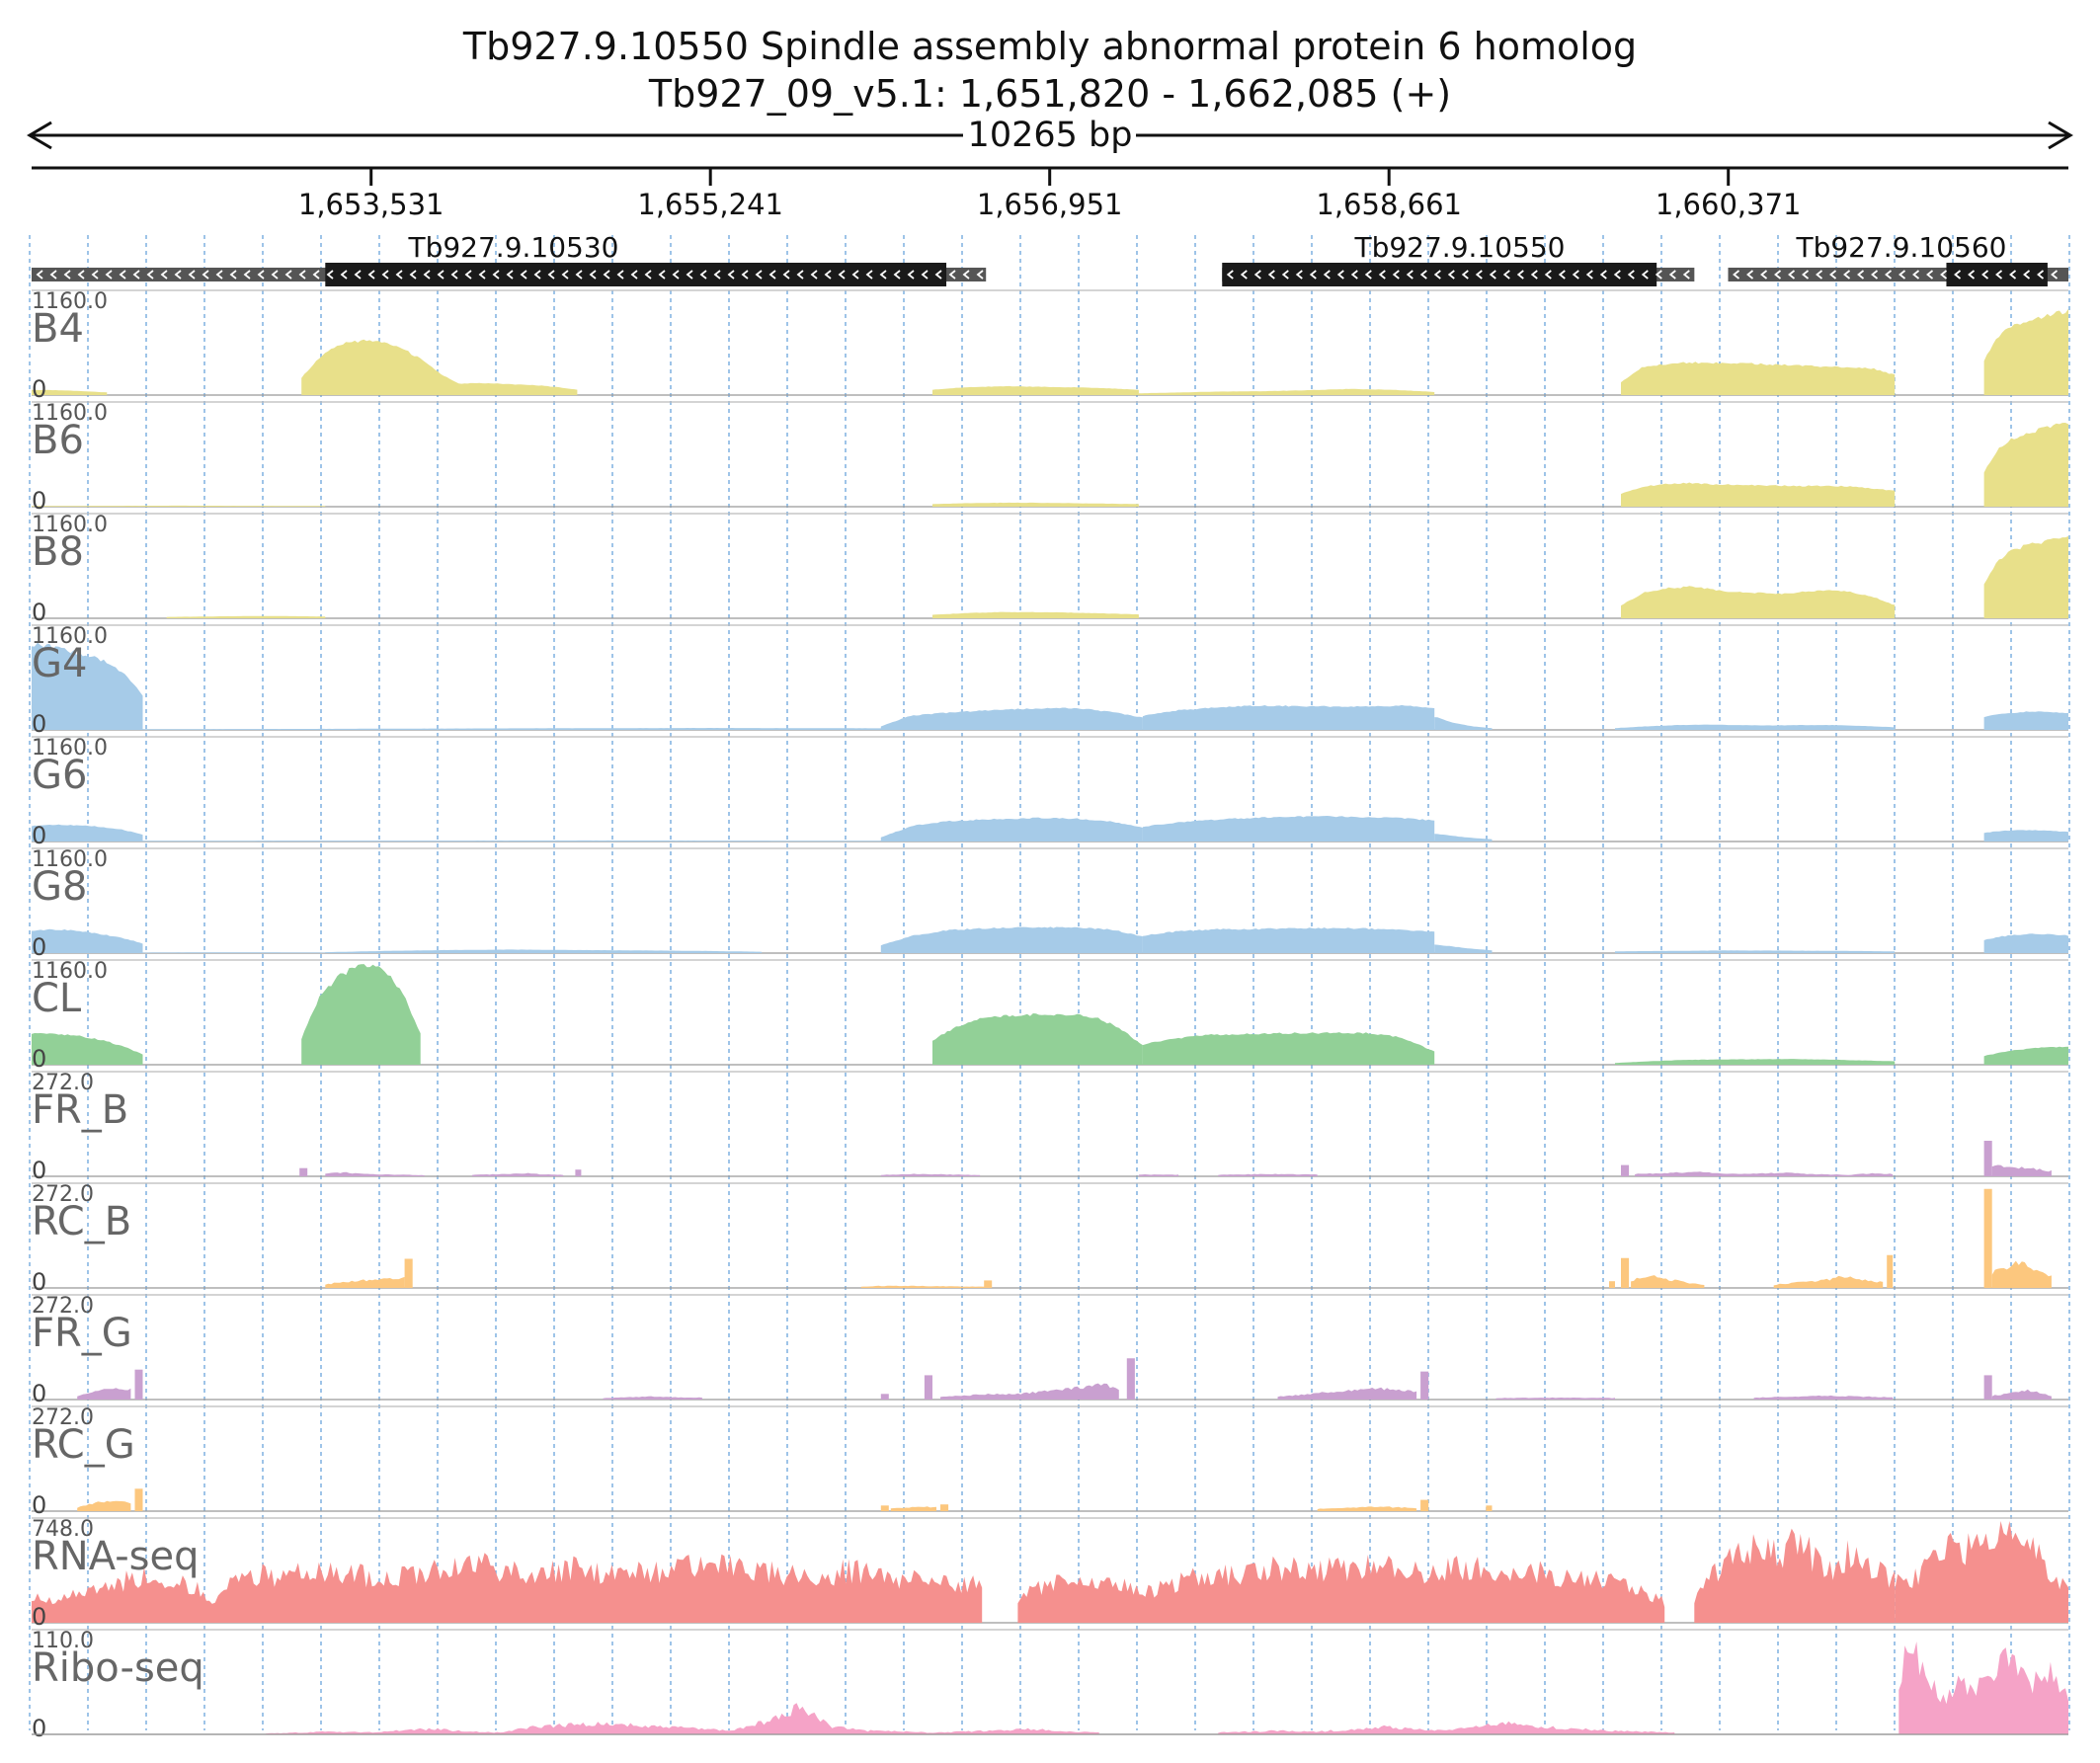 This screenshot has height=1763, width=2100. Describe the element at coordinates (80, 1110) in the screenshot. I see `track-name: FR_B` at that location.